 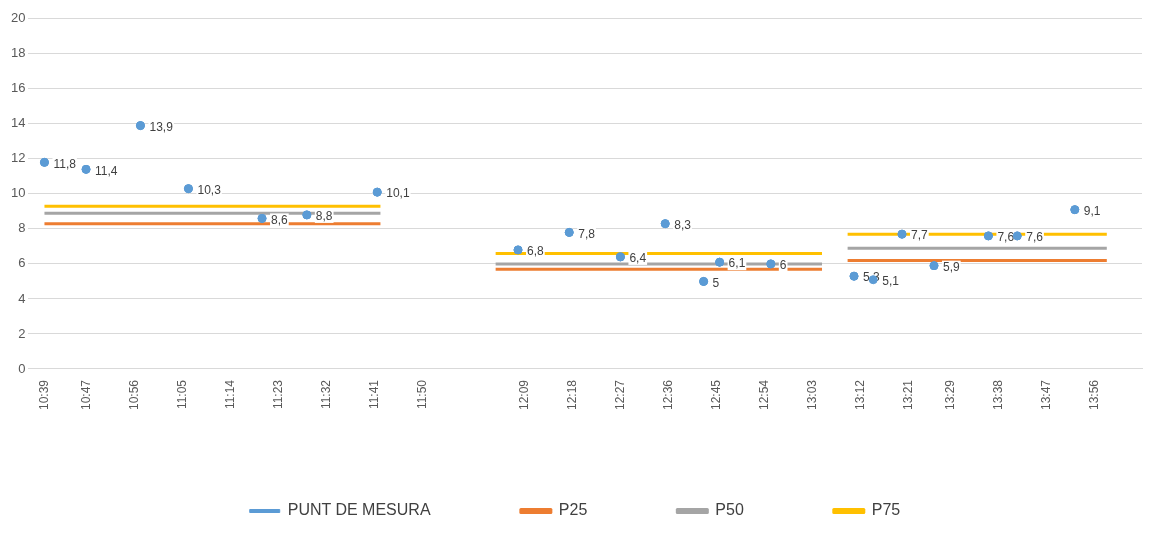 I want to click on x-tick-label: 13:21, so click(x=907, y=394).